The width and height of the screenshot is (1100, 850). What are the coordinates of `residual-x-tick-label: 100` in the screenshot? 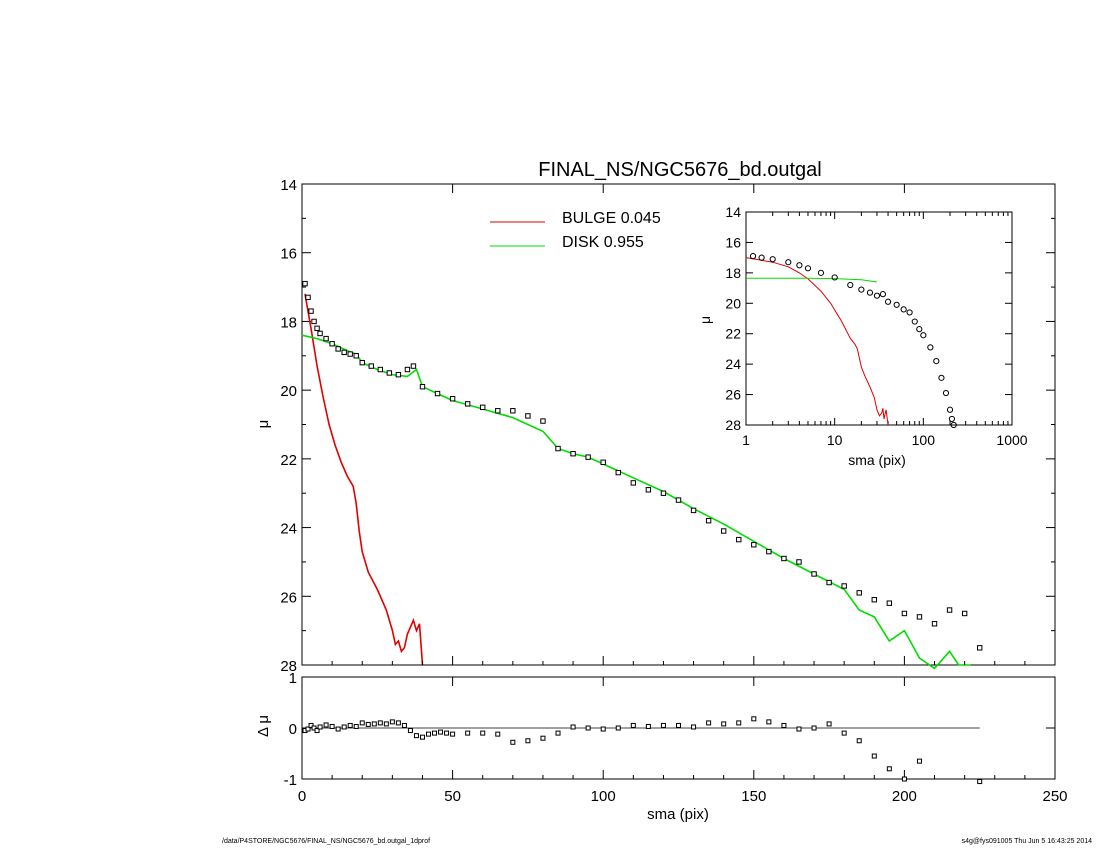 It's located at (603, 796).